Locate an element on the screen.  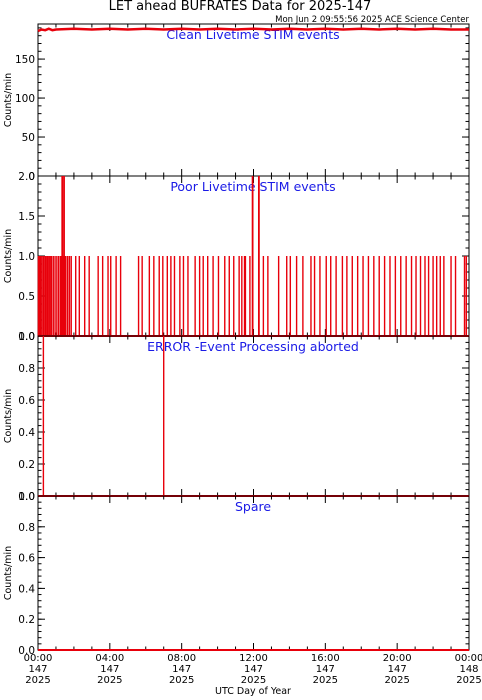
y-tick-label: 50 is located at coordinates (28, 138).